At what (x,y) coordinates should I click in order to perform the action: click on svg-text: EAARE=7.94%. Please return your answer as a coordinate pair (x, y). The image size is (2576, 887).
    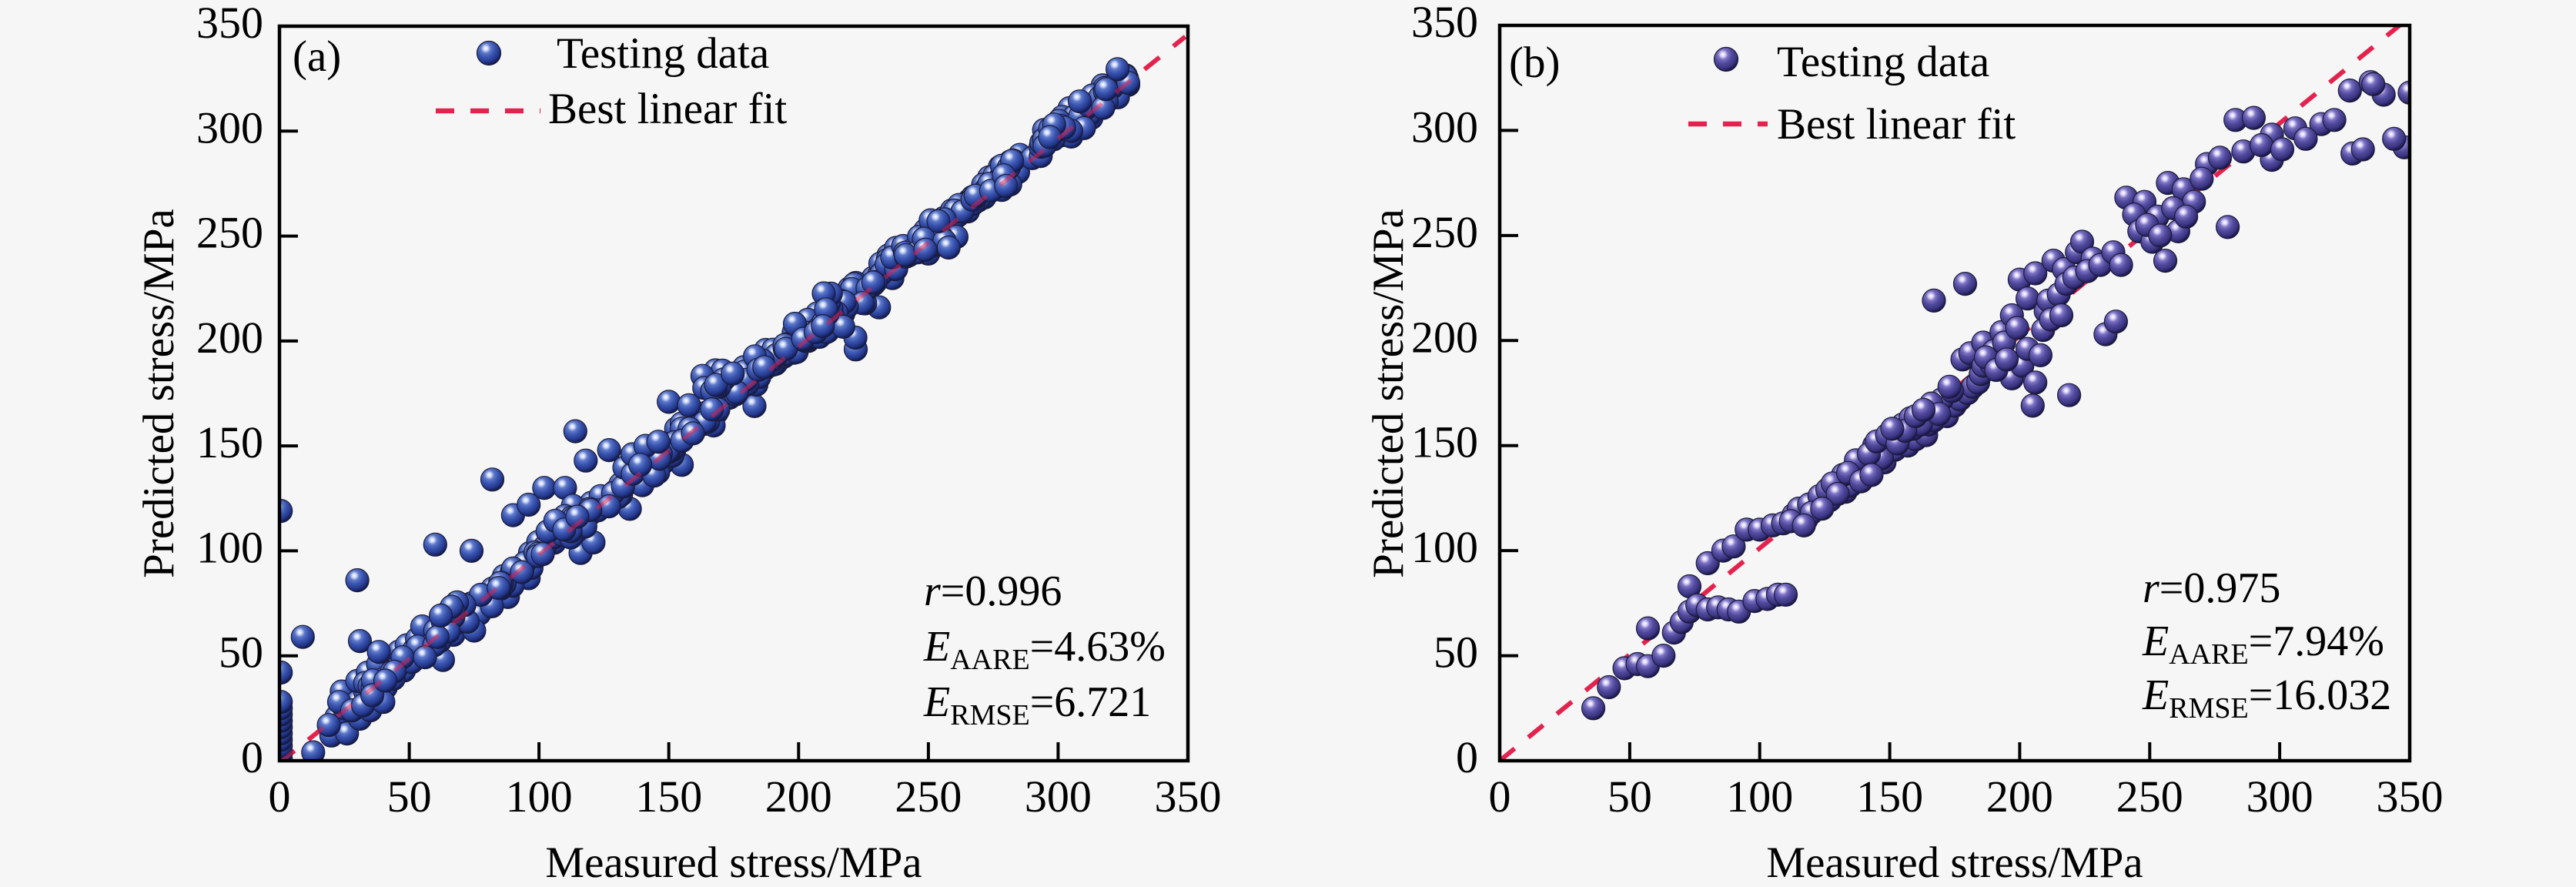
    Looking at the image, I should click on (2263, 644).